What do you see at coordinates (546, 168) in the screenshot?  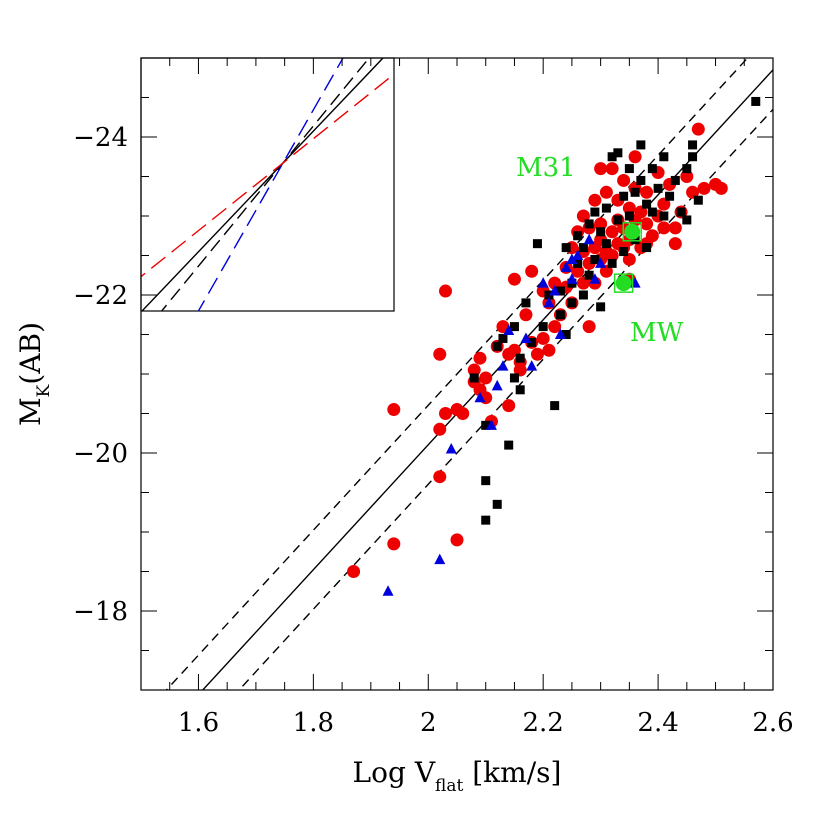 I see `annotation-m31: M31` at bounding box center [546, 168].